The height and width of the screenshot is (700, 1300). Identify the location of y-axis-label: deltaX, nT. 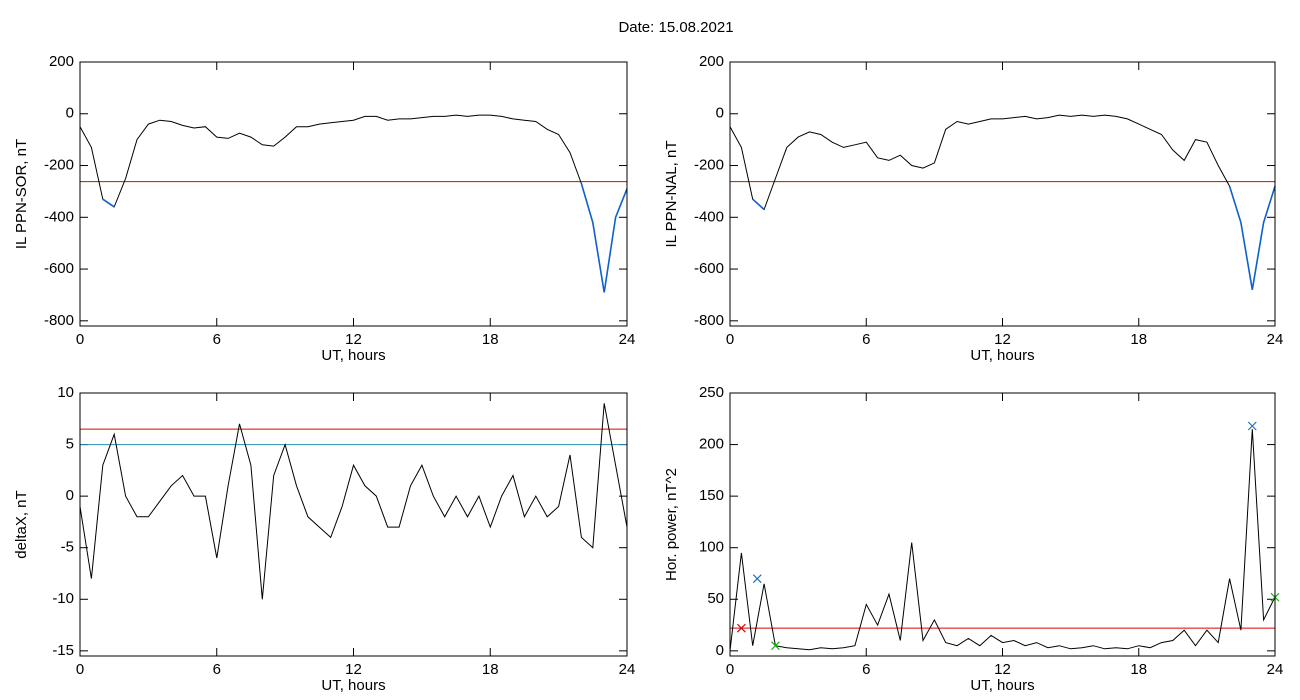
(21, 524).